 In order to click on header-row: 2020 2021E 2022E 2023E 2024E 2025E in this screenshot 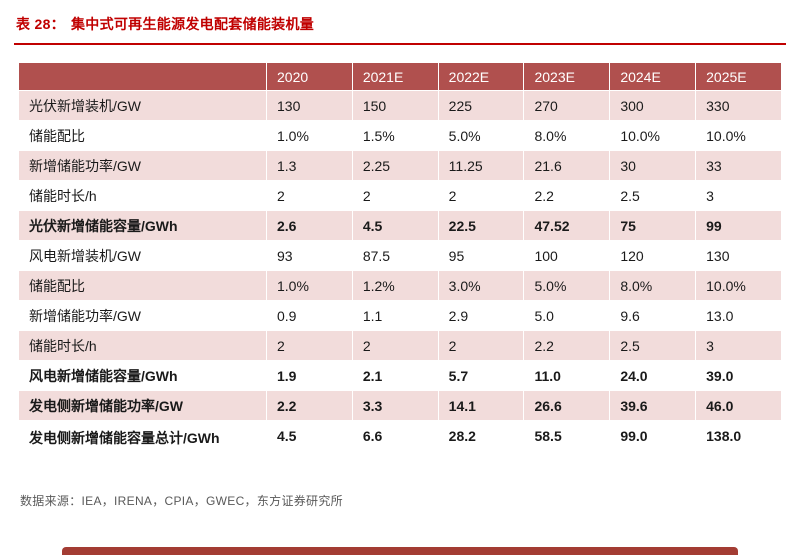, I will do `click(400, 76)`.